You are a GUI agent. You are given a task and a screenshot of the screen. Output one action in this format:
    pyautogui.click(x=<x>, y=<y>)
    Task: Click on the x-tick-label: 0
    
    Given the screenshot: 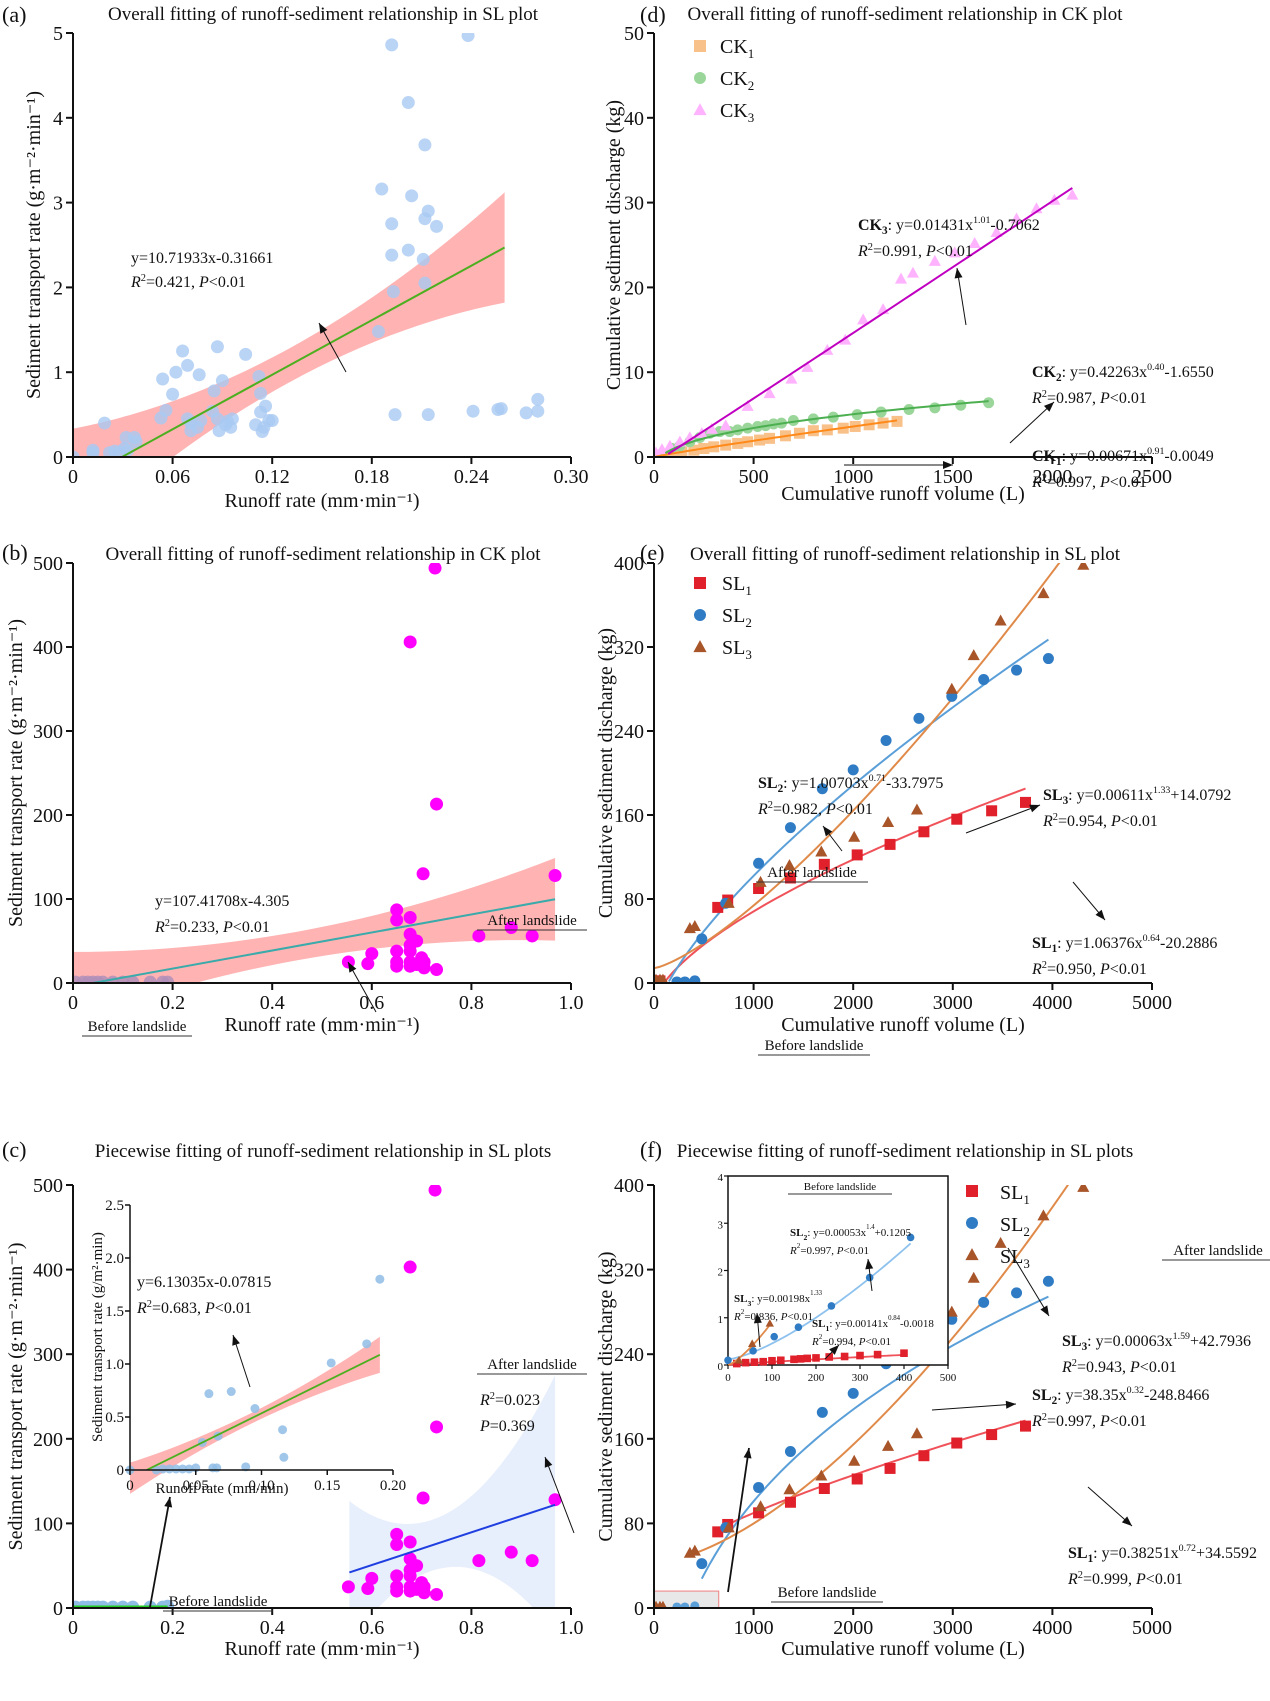 What is the action you would take?
    pyautogui.click(x=654, y=1003)
    